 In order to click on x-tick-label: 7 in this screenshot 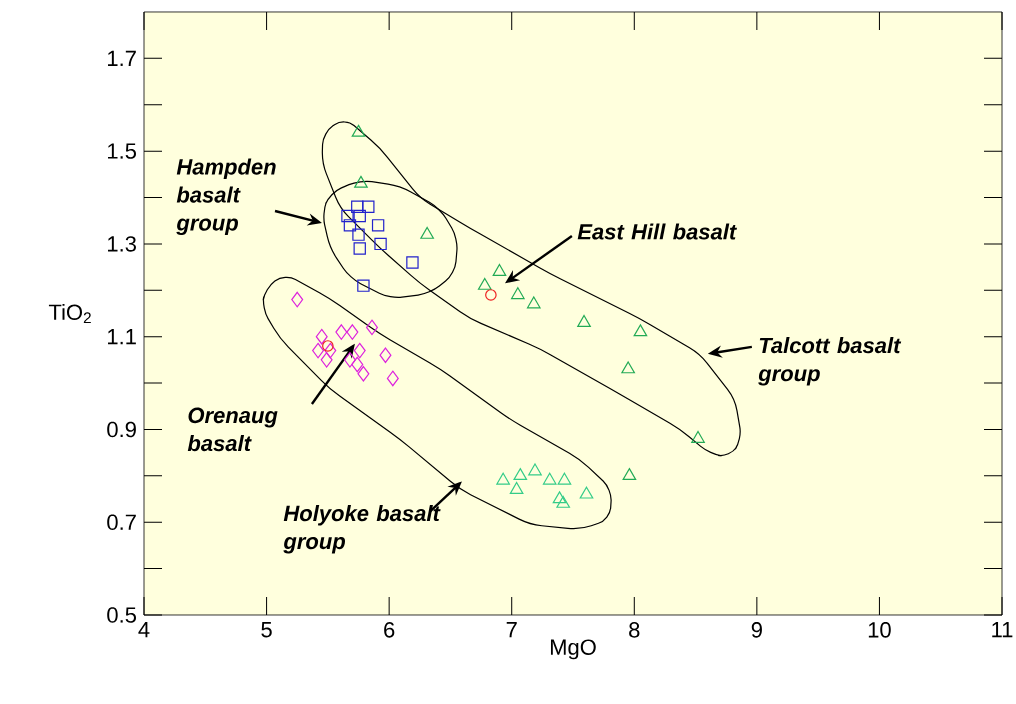, I will do `click(511, 630)`.